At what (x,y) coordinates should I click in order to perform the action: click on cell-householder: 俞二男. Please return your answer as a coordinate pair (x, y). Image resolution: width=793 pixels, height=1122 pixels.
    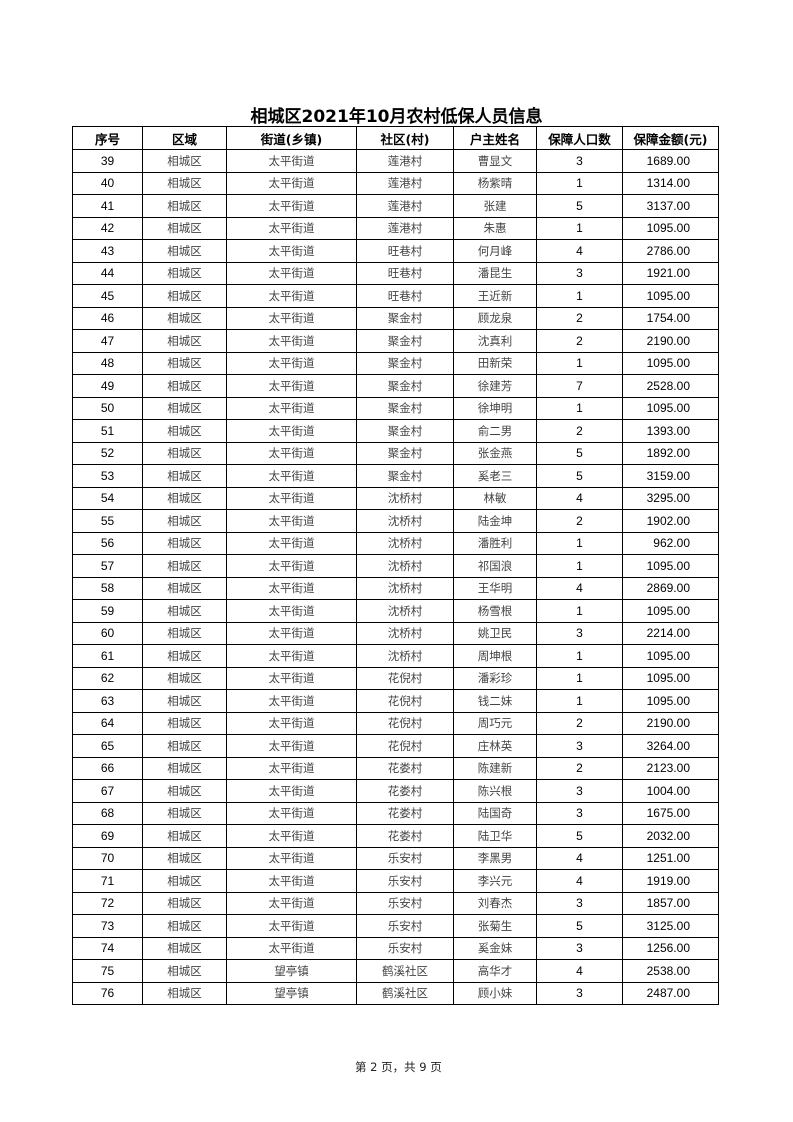
    Looking at the image, I should click on (495, 431).